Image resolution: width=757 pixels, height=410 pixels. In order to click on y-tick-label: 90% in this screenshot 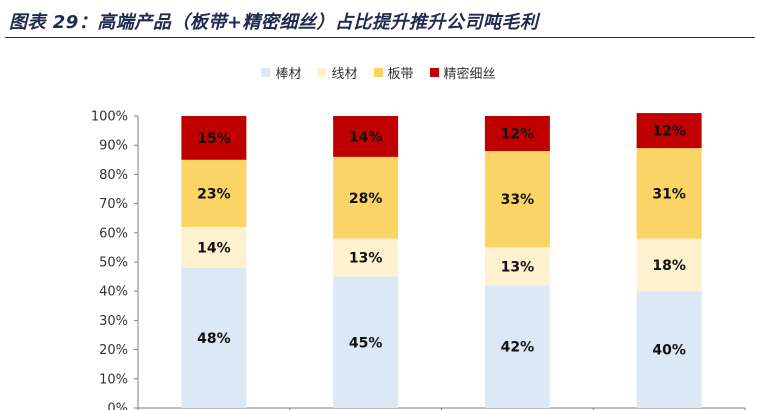, I will do `click(113, 146)`.